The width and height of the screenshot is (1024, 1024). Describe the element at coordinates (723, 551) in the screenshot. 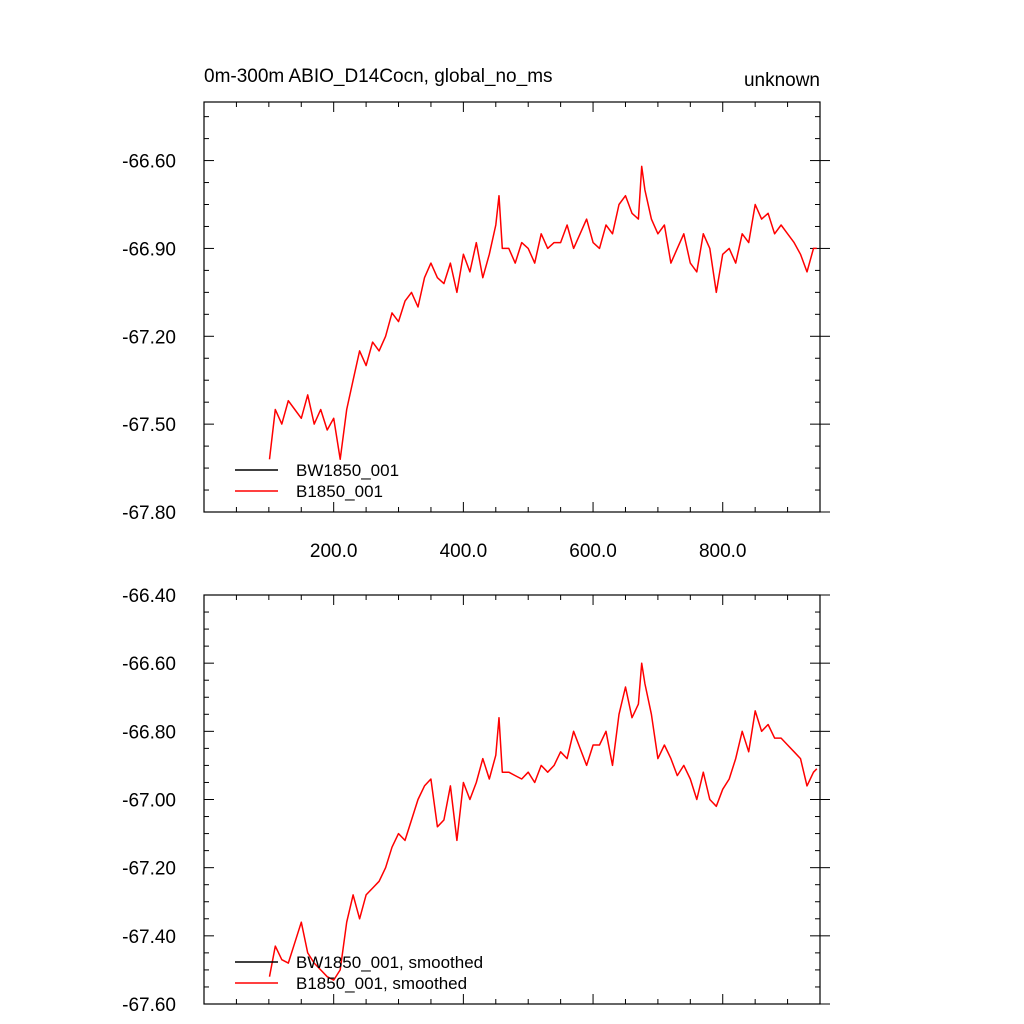

I see `x-tick-label: 800.0` at that location.